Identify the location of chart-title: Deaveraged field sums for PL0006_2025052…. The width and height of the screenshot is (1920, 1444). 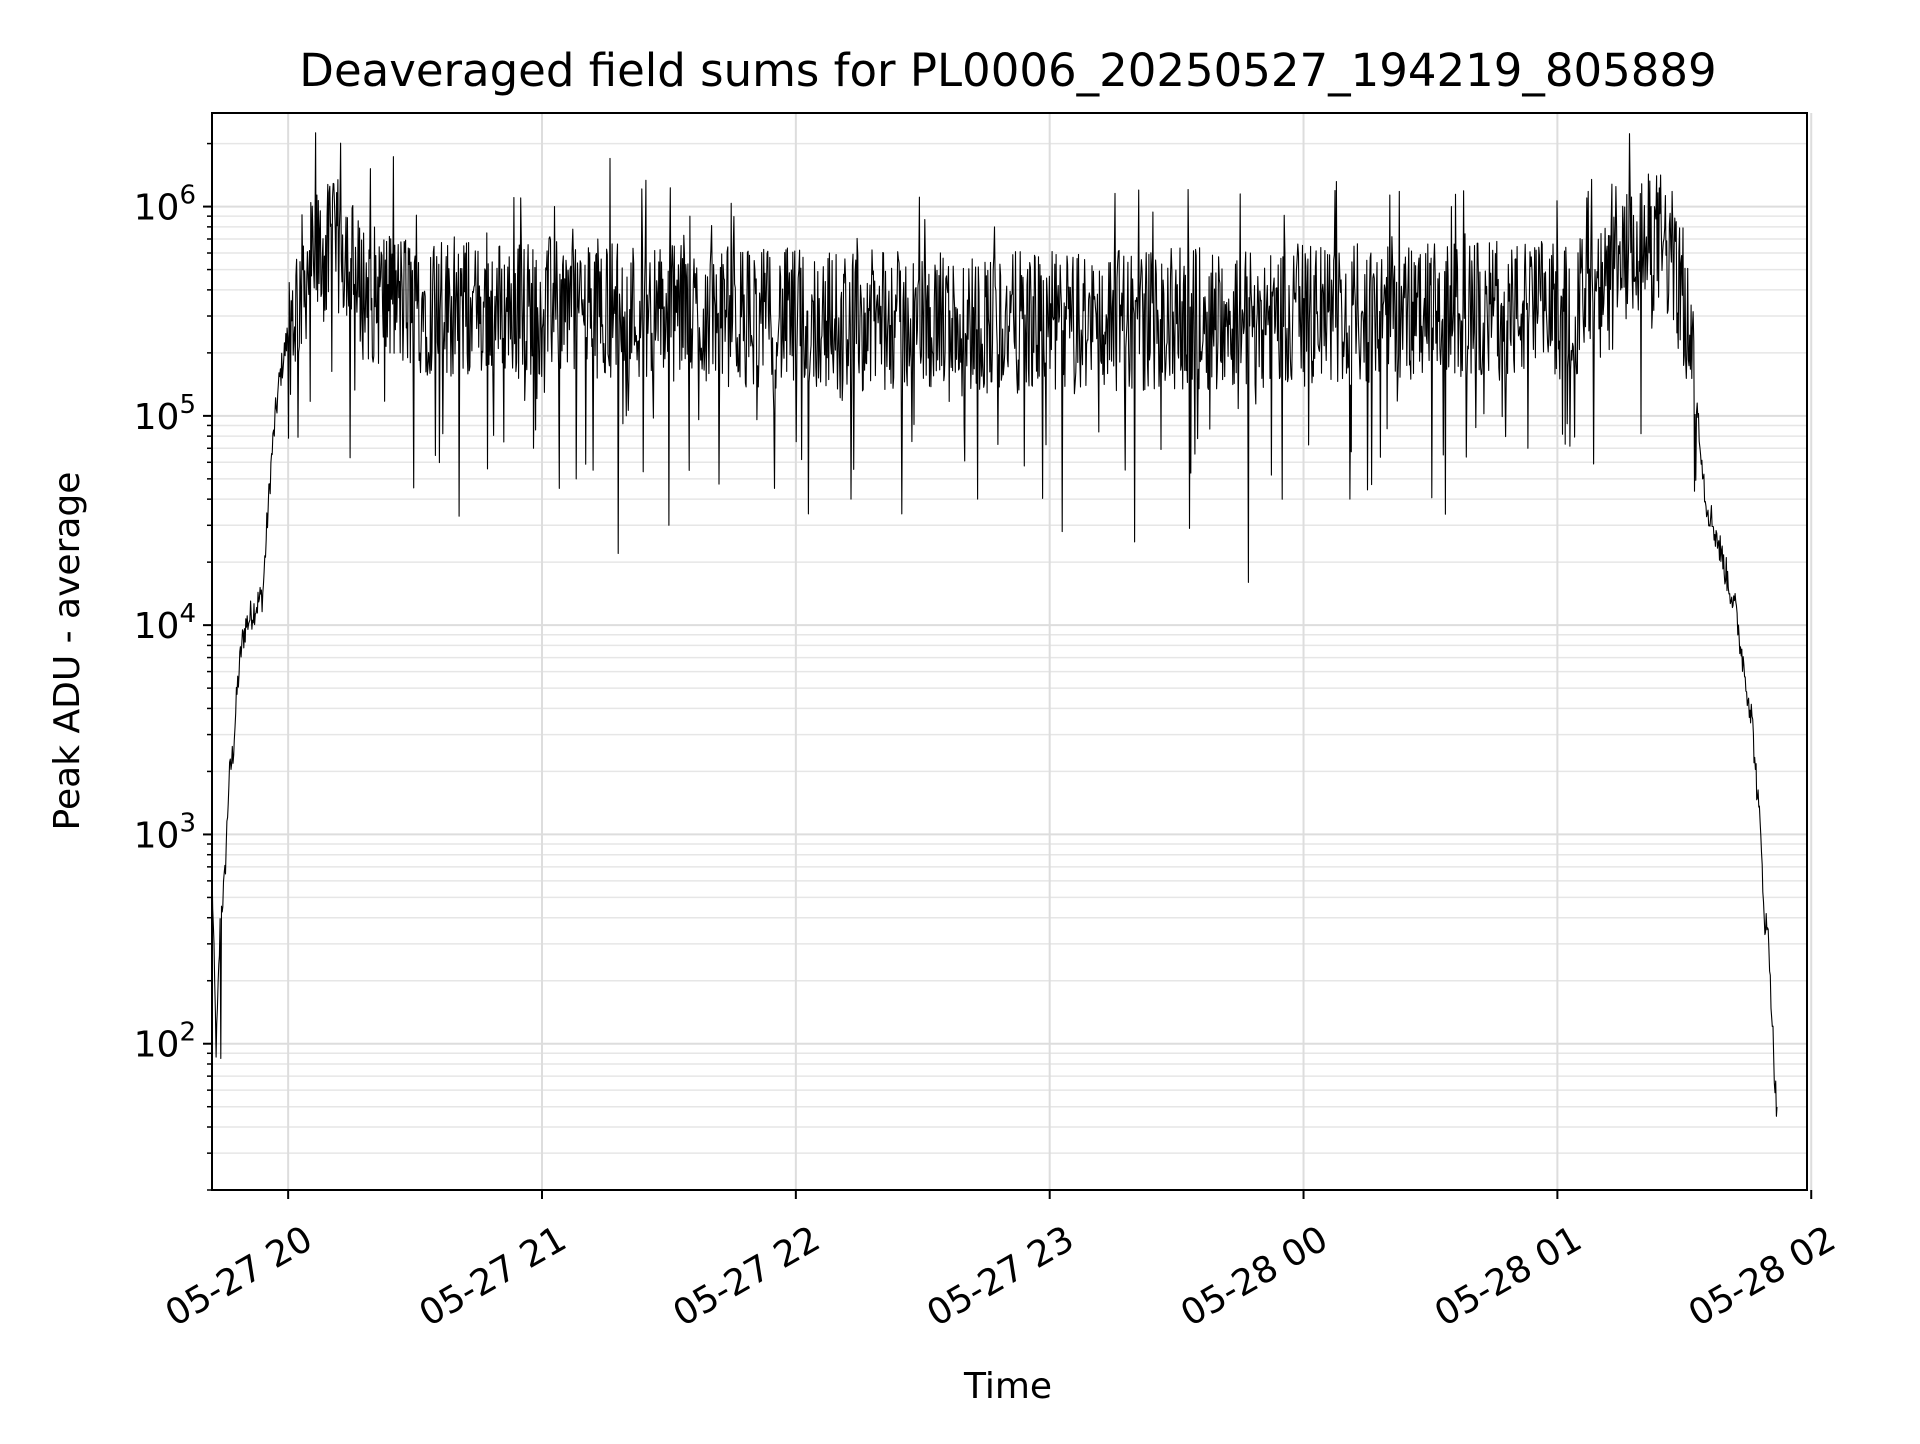
(1007, 70).